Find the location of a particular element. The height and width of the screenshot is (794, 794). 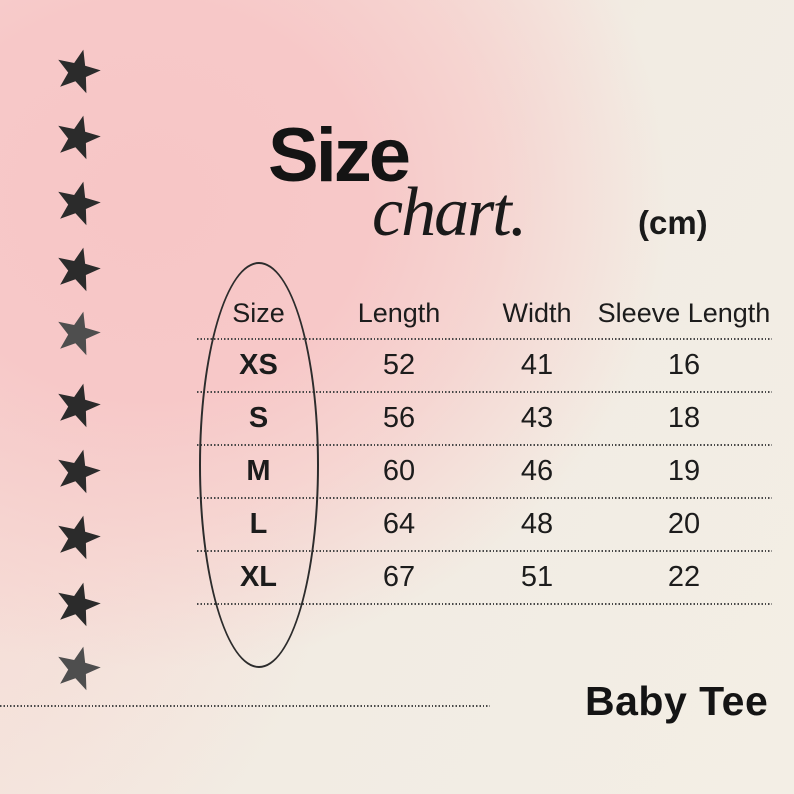

cell-sleeve-length: 19 is located at coordinates (684, 471).